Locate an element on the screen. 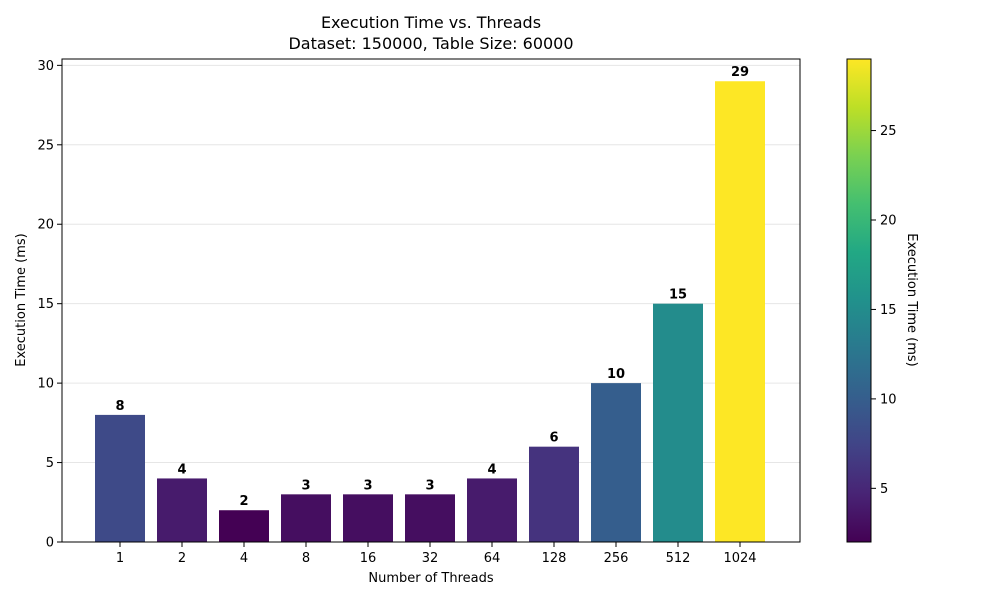 This screenshot has height=600, width=1000. x-tick-label: 4 is located at coordinates (244, 558).